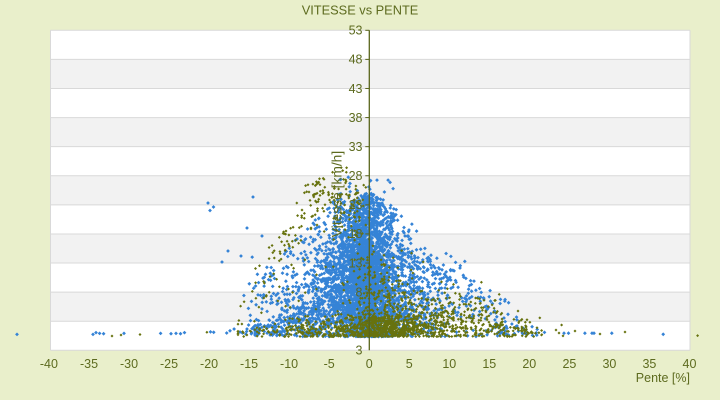 This screenshot has width=720, height=405. Describe the element at coordinates (359, 351) in the screenshot. I see `svg-text: 3` at that location.